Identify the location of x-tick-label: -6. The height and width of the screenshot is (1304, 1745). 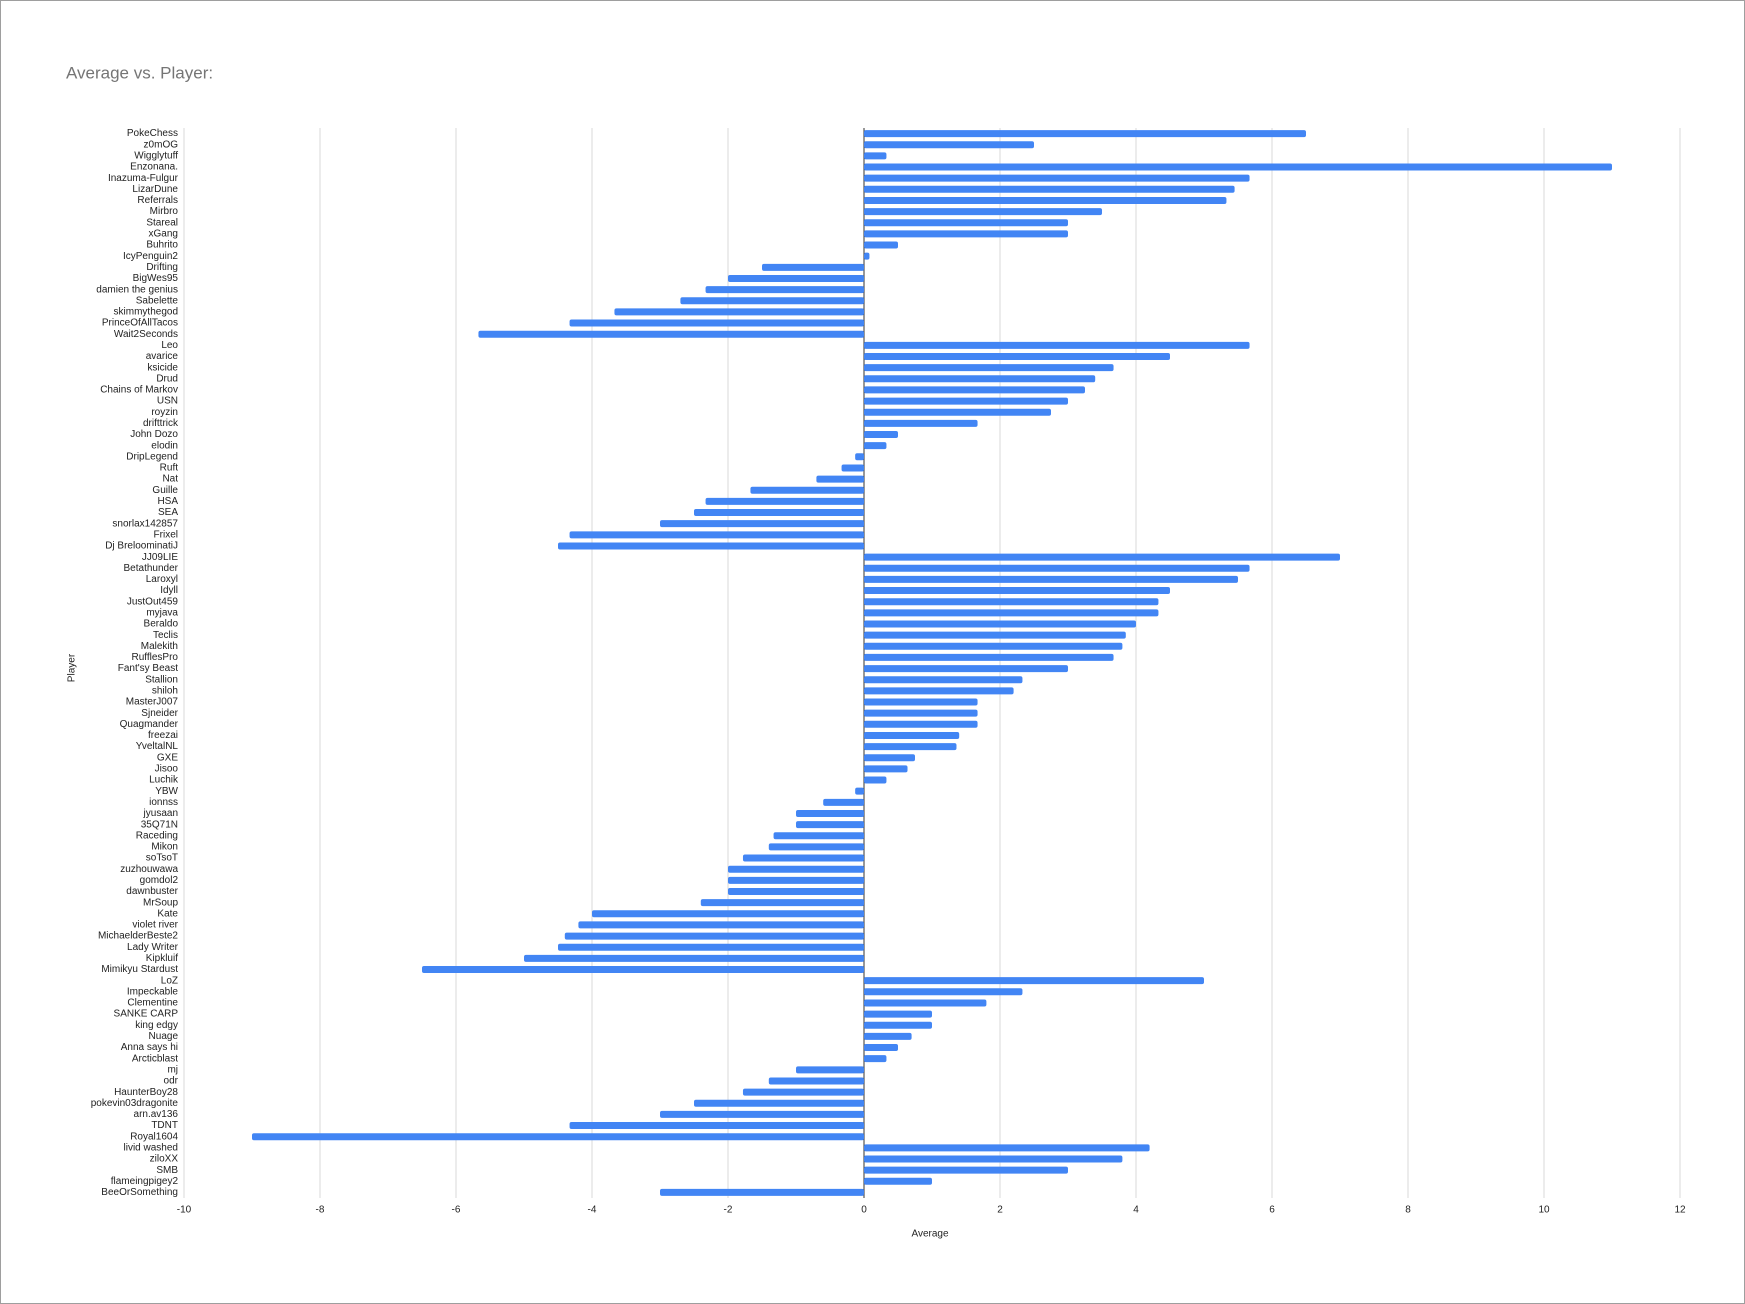
(456, 1210).